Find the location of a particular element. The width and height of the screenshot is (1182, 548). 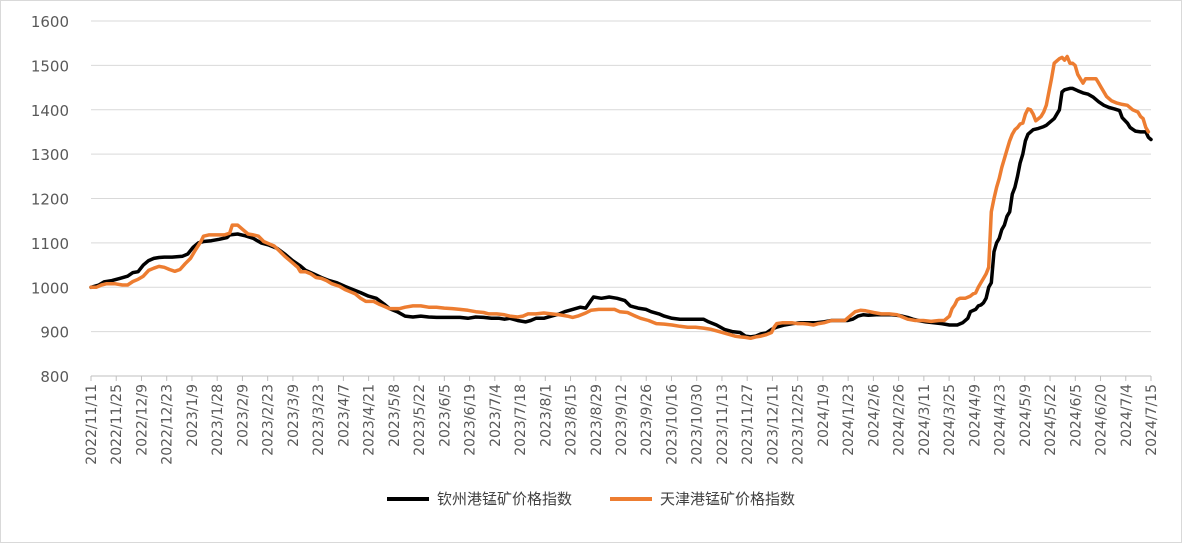

x-tick-label: 2023/5/8 is located at coordinates (395, 415).